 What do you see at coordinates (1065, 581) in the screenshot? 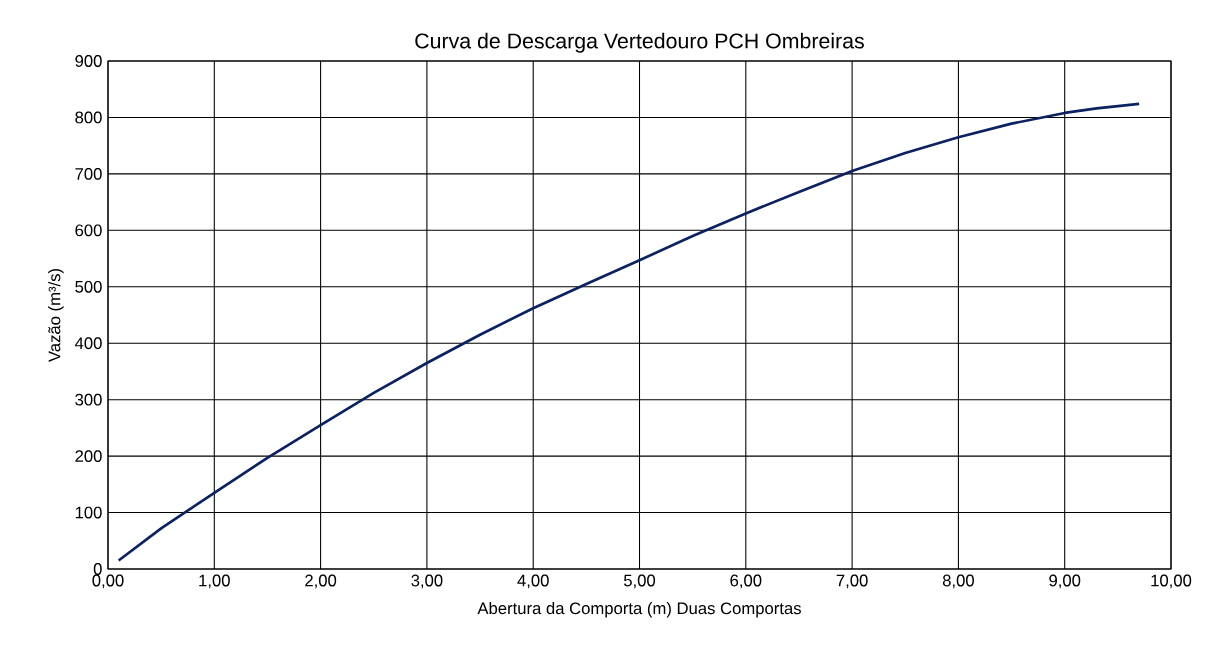
I see `x-tick-label: 9,00` at bounding box center [1065, 581].